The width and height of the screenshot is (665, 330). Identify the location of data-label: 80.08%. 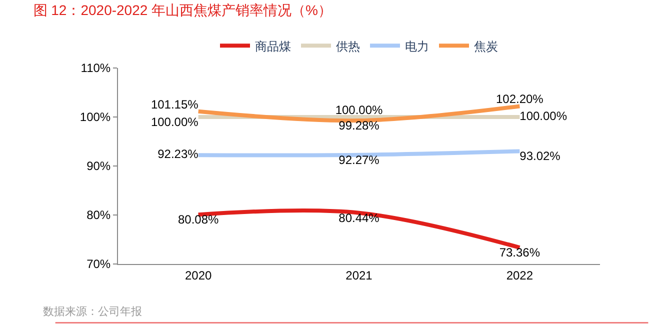
(199, 219).